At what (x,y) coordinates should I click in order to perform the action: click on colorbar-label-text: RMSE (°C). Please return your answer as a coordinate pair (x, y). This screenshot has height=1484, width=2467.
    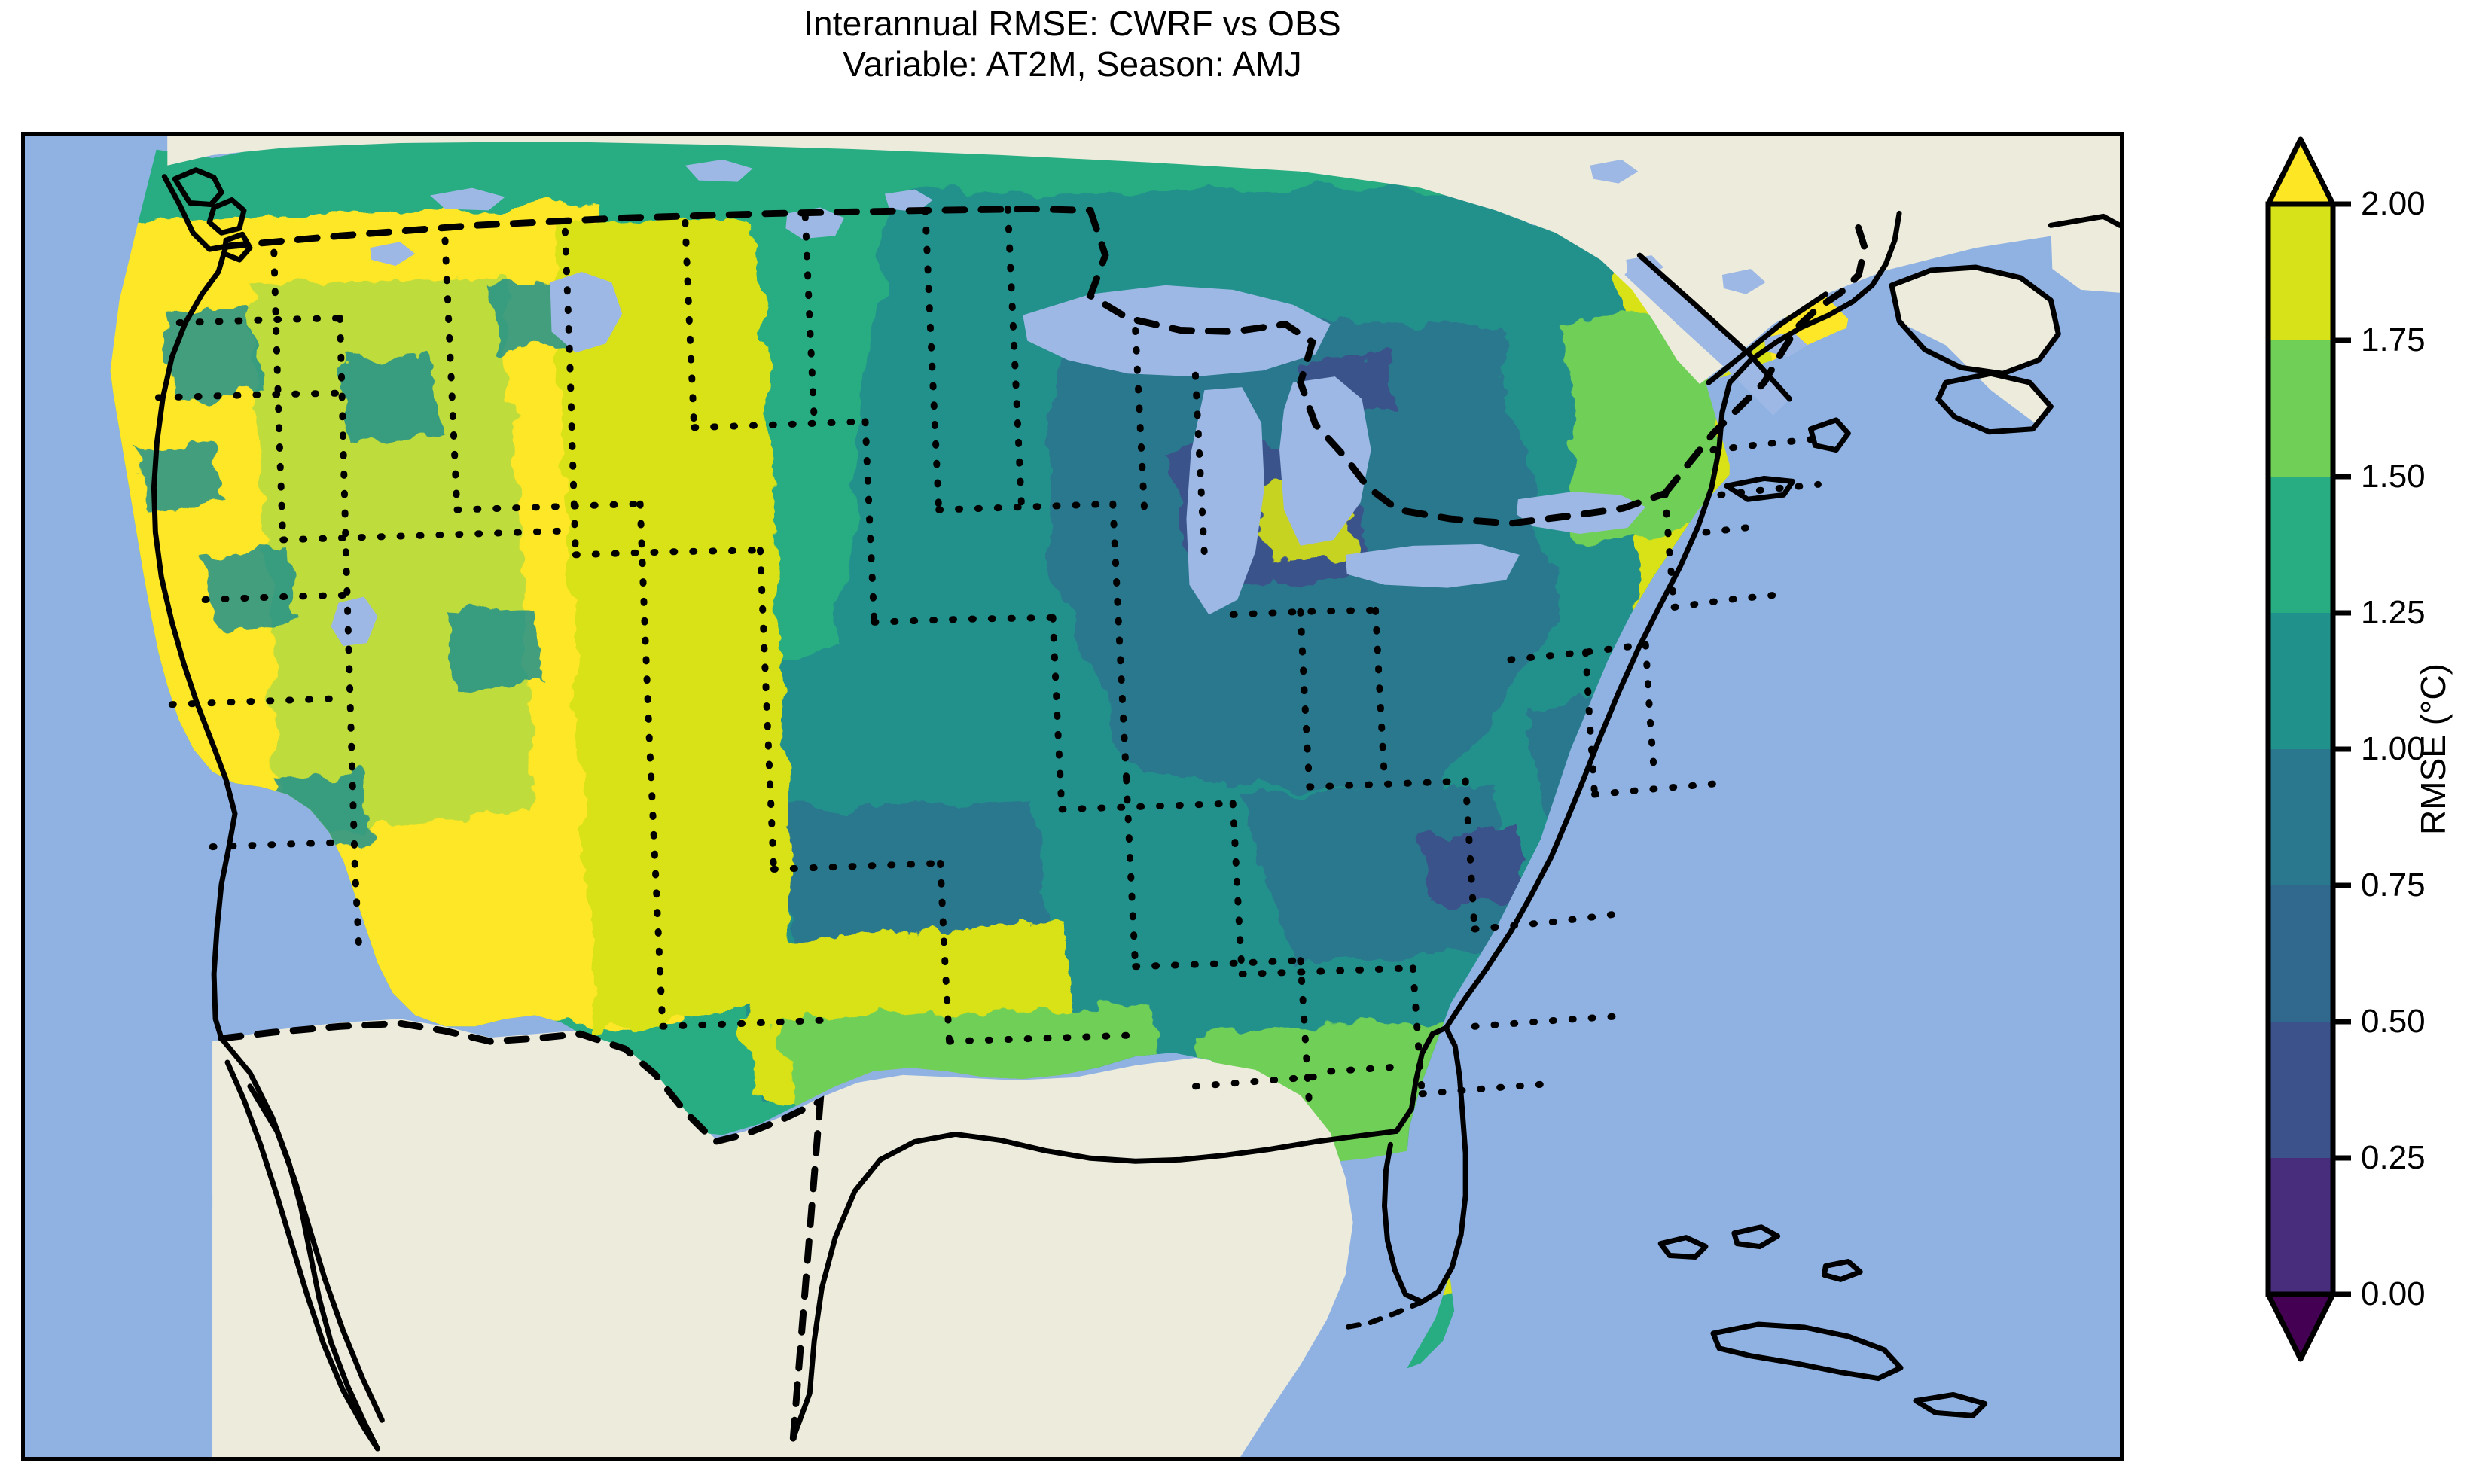
    Looking at the image, I should click on (2433, 749).